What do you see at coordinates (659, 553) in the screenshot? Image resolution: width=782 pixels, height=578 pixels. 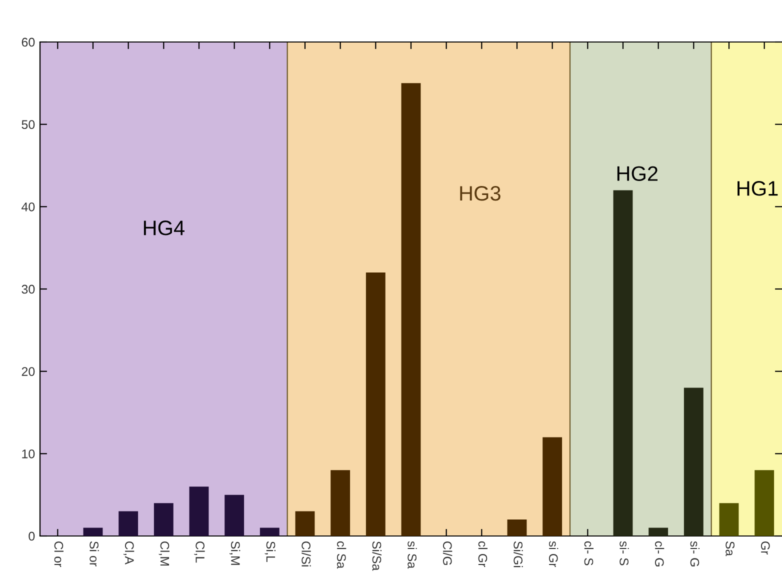 I see `x-tick-label: cl- G` at bounding box center [659, 553].